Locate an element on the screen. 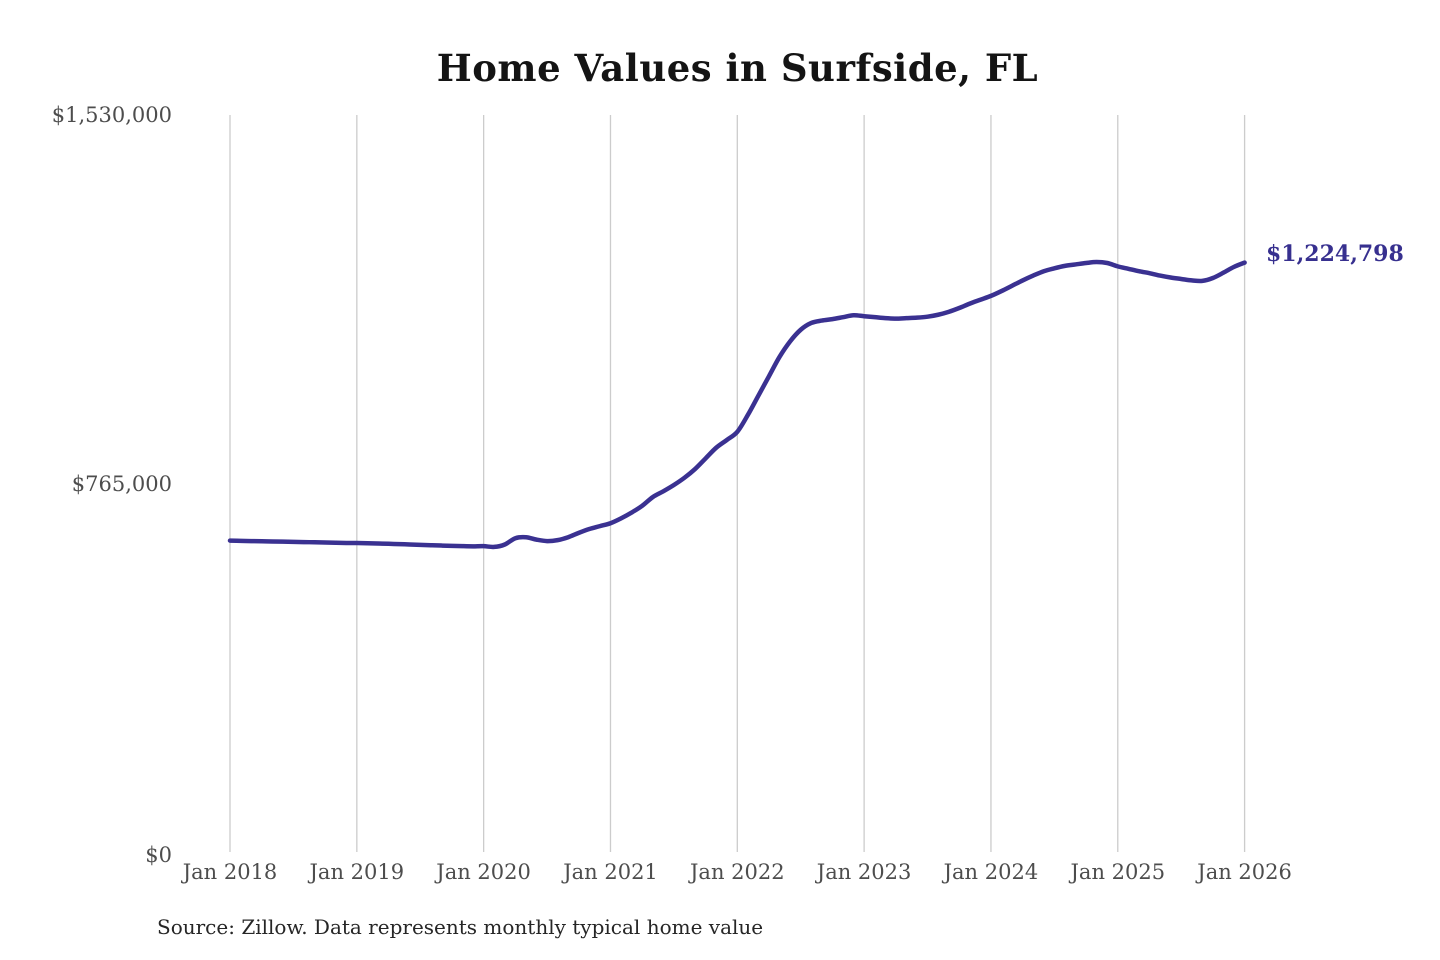 The width and height of the screenshot is (1440, 960). y-axis-tick-middle: $765,000 is located at coordinates (121, 484).